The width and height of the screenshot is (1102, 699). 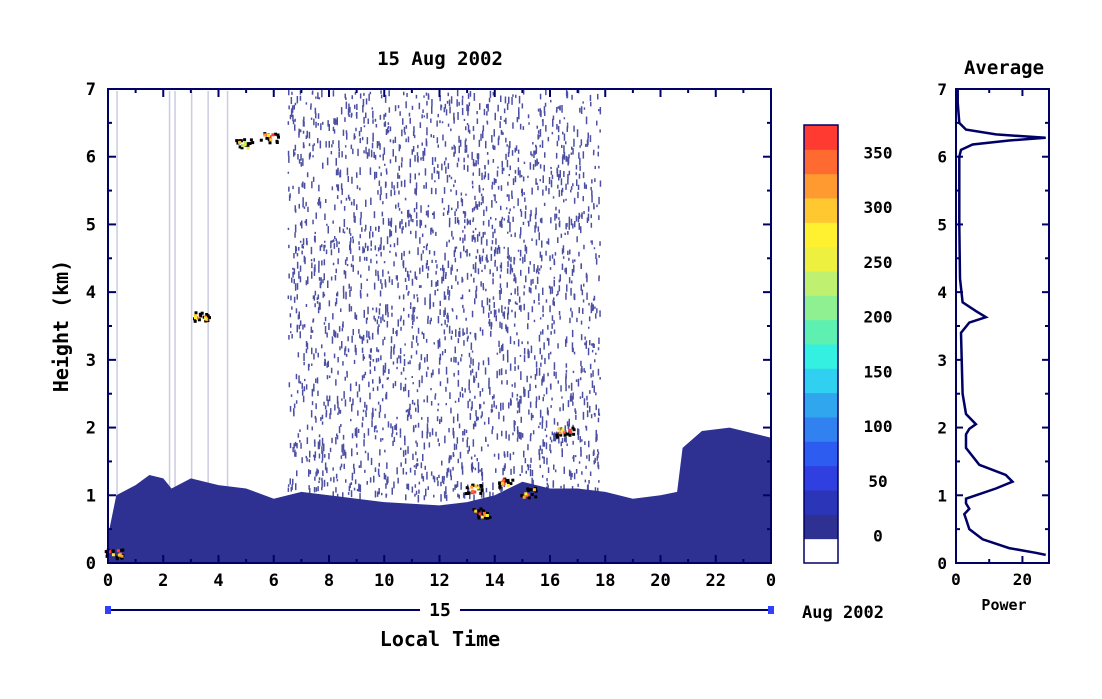 What do you see at coordinates (91, 429) in the screenshot?
I see `y-tick-label: 2` at bounding box center [91, 429].